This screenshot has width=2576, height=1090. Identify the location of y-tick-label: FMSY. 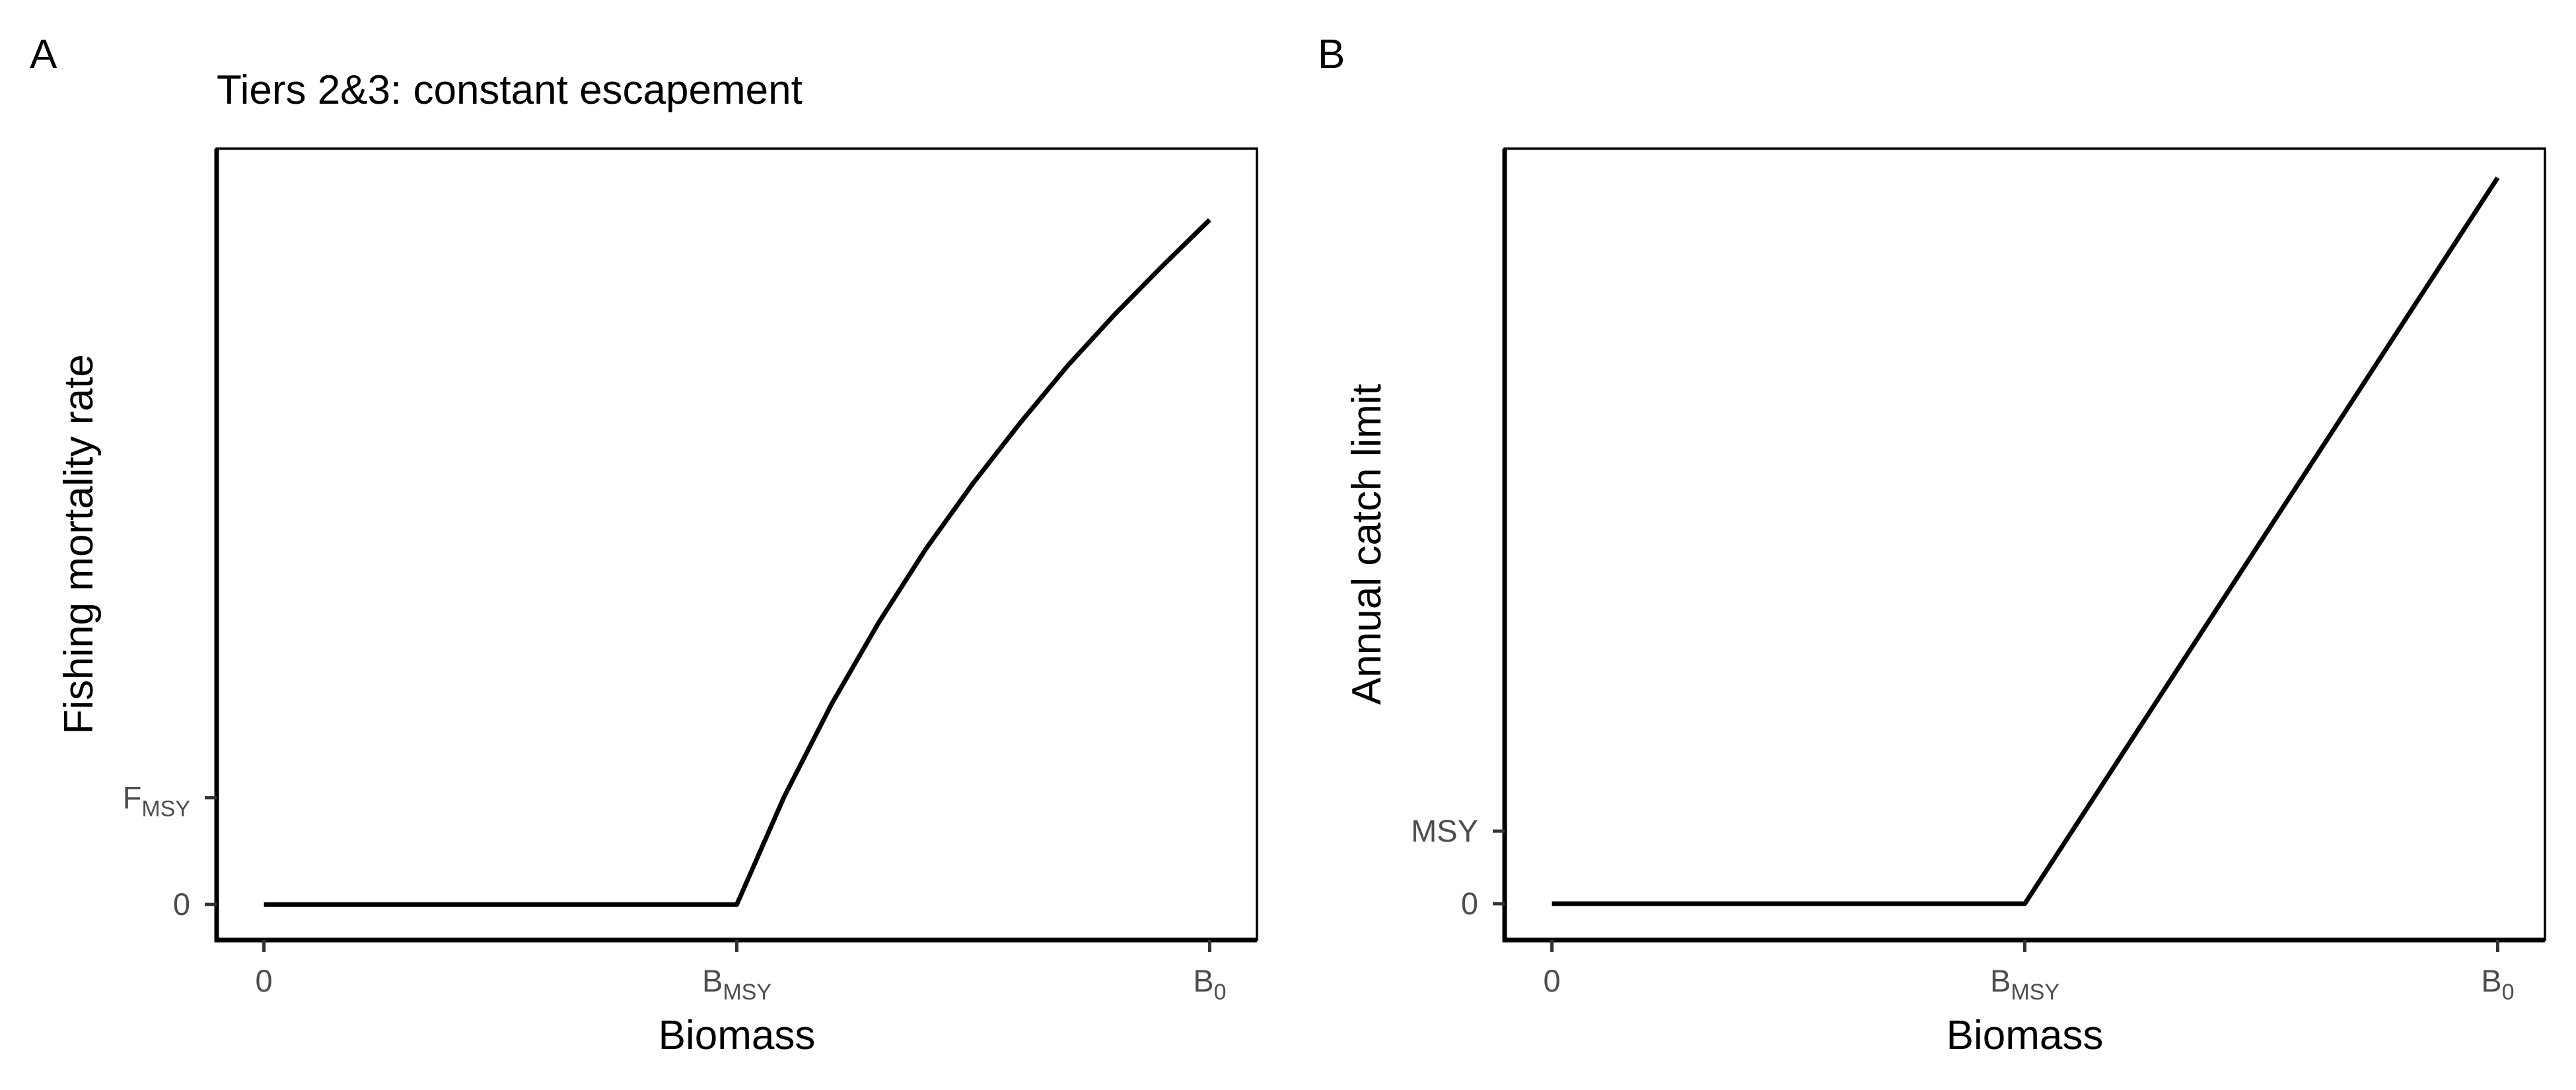
(156, 801).